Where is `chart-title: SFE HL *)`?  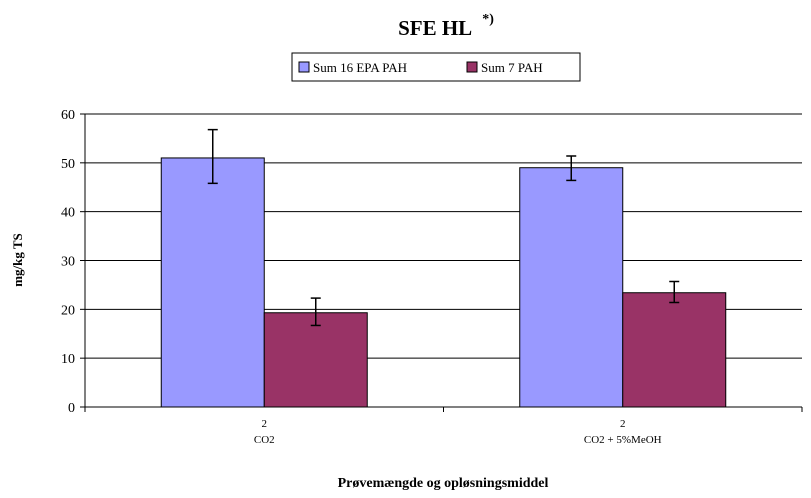
chart-title: SFE HL *) is located at coordinates (446, 26).